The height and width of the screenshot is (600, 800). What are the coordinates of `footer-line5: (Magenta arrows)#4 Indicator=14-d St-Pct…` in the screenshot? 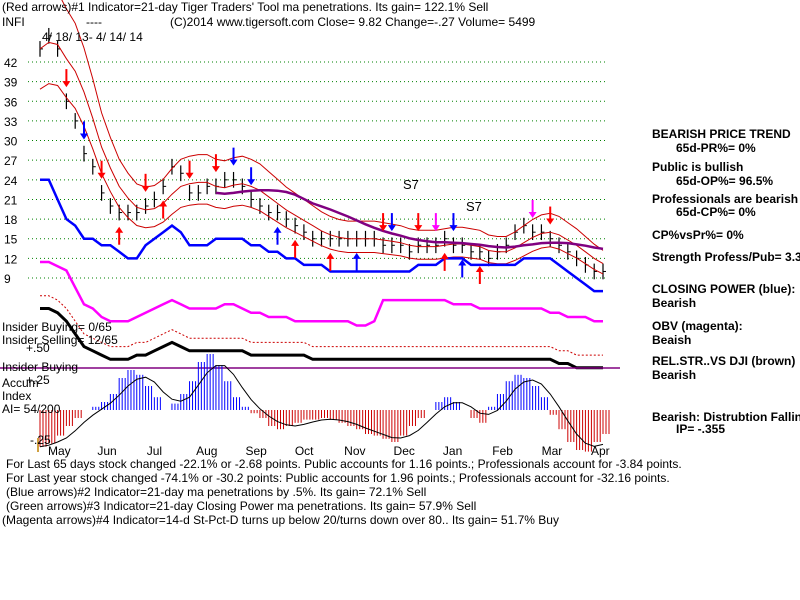 It's located at (280, 520).